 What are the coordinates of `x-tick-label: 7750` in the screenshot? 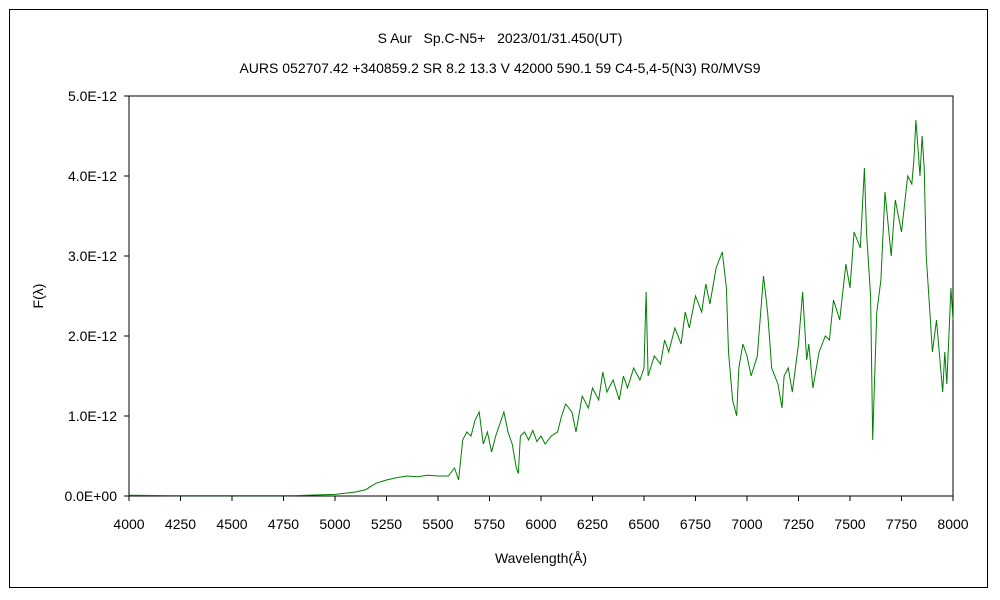 It's located at (901, 524).